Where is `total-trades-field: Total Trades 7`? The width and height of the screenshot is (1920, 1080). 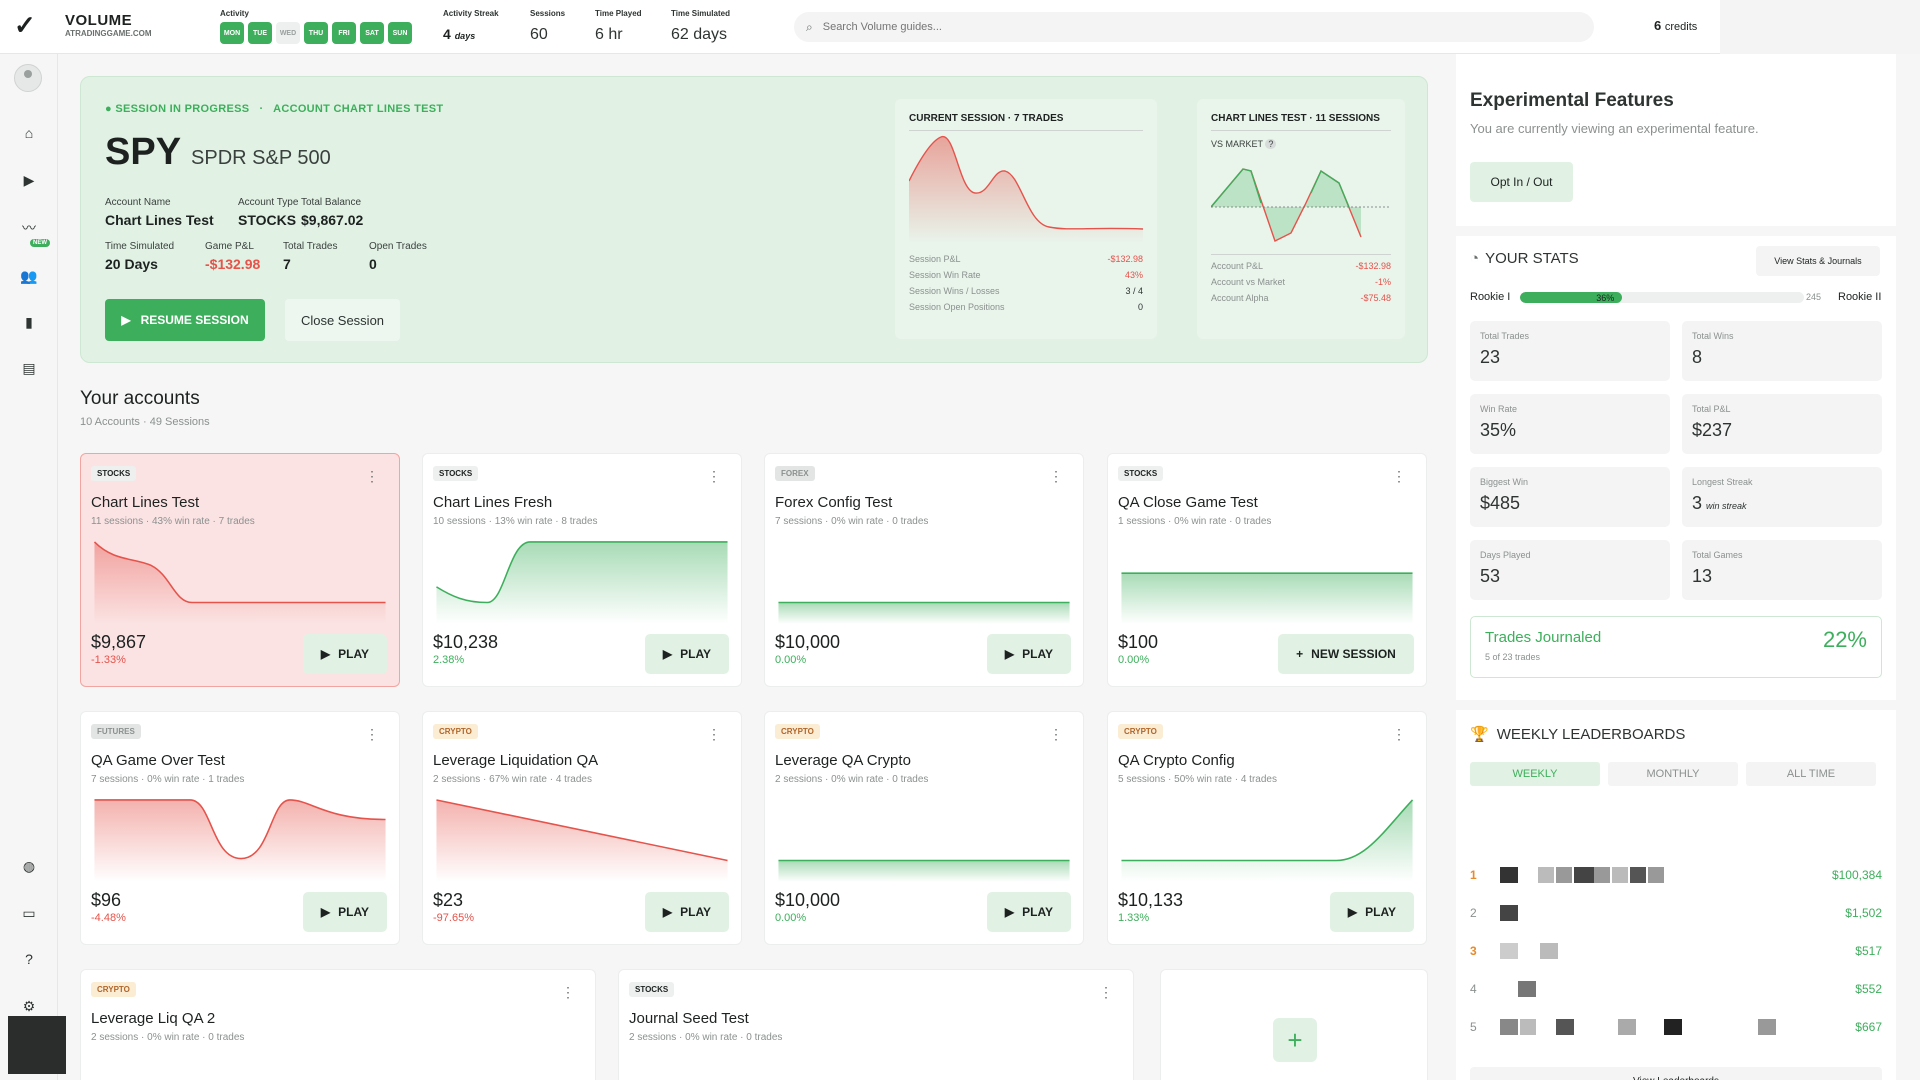
total-trades-field: Total Trades 7 is located at coordinates (310, 256).